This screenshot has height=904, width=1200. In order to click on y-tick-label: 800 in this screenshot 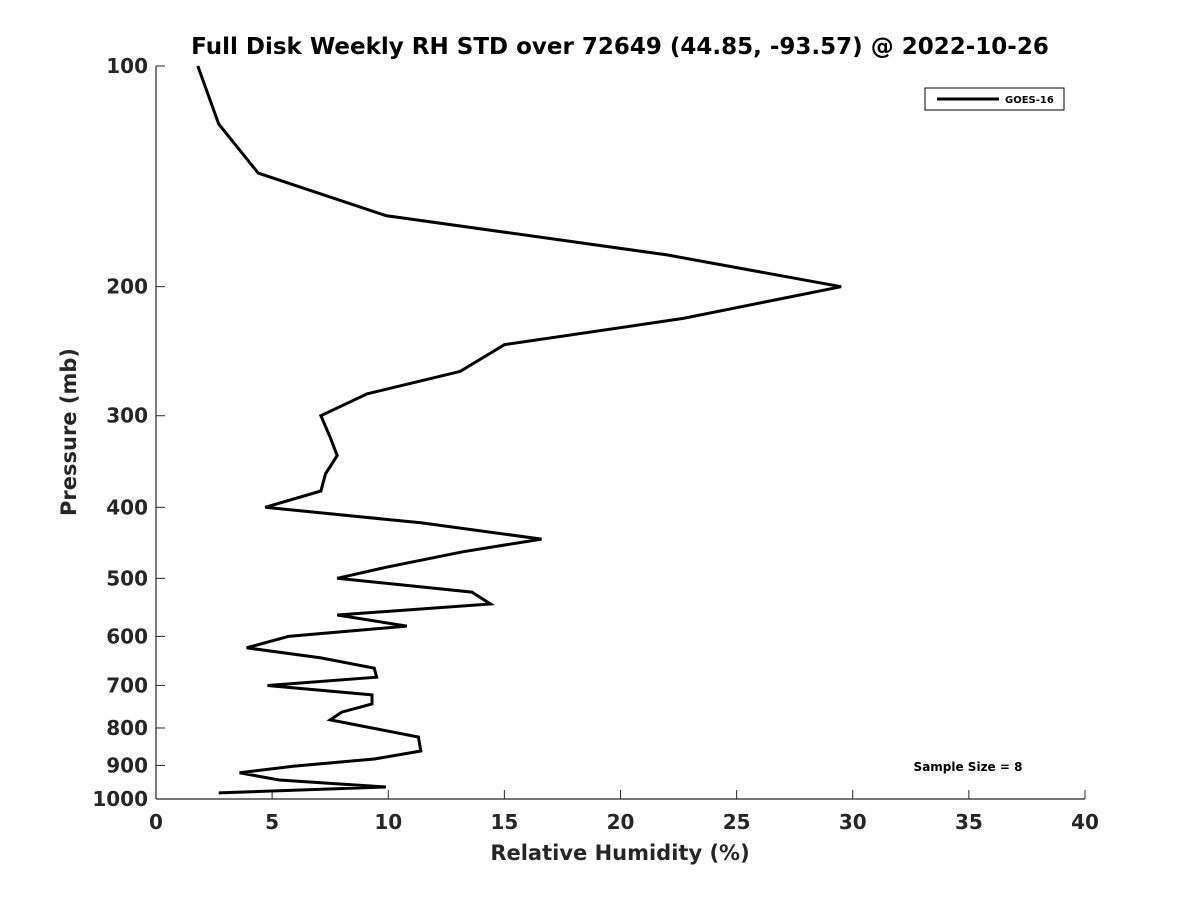, I will do `click(127, 728)`.